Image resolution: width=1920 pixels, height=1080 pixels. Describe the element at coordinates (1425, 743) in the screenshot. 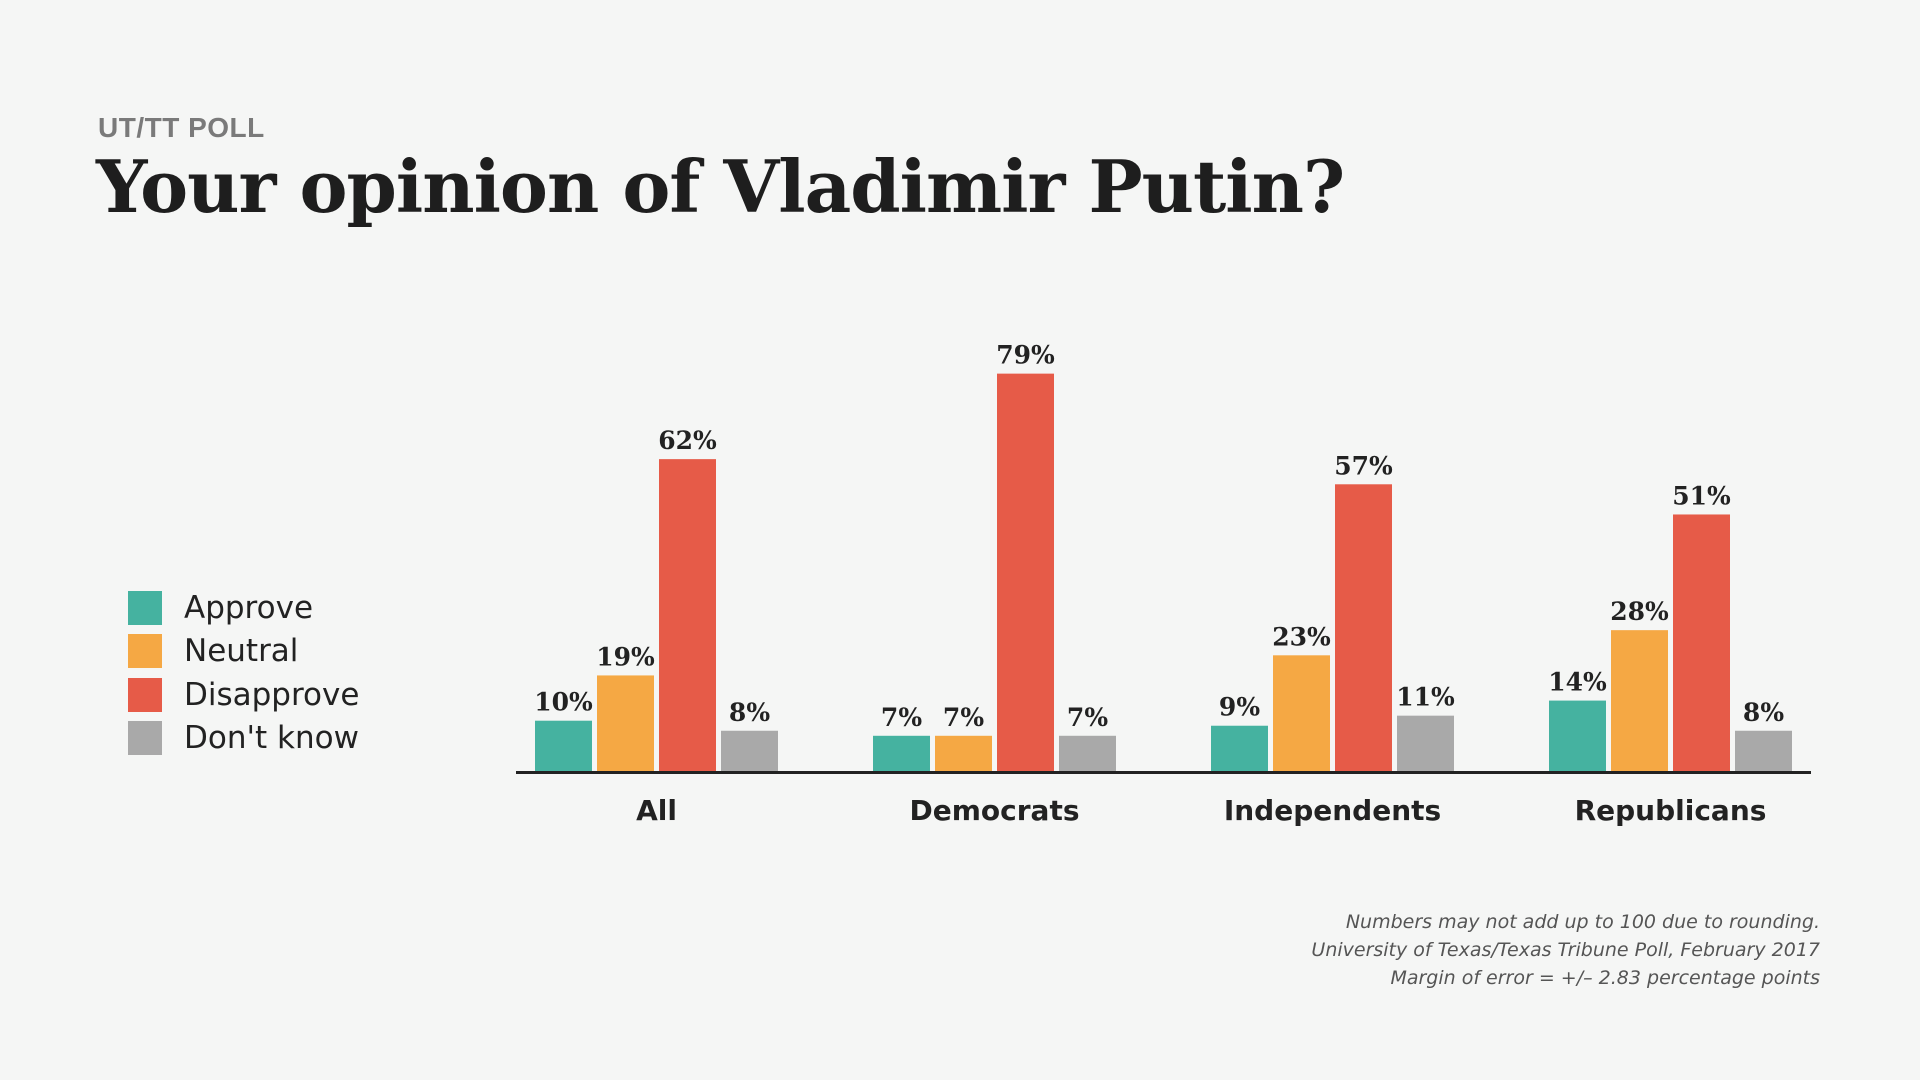

I see `bar-independents-dont-know` at that location.